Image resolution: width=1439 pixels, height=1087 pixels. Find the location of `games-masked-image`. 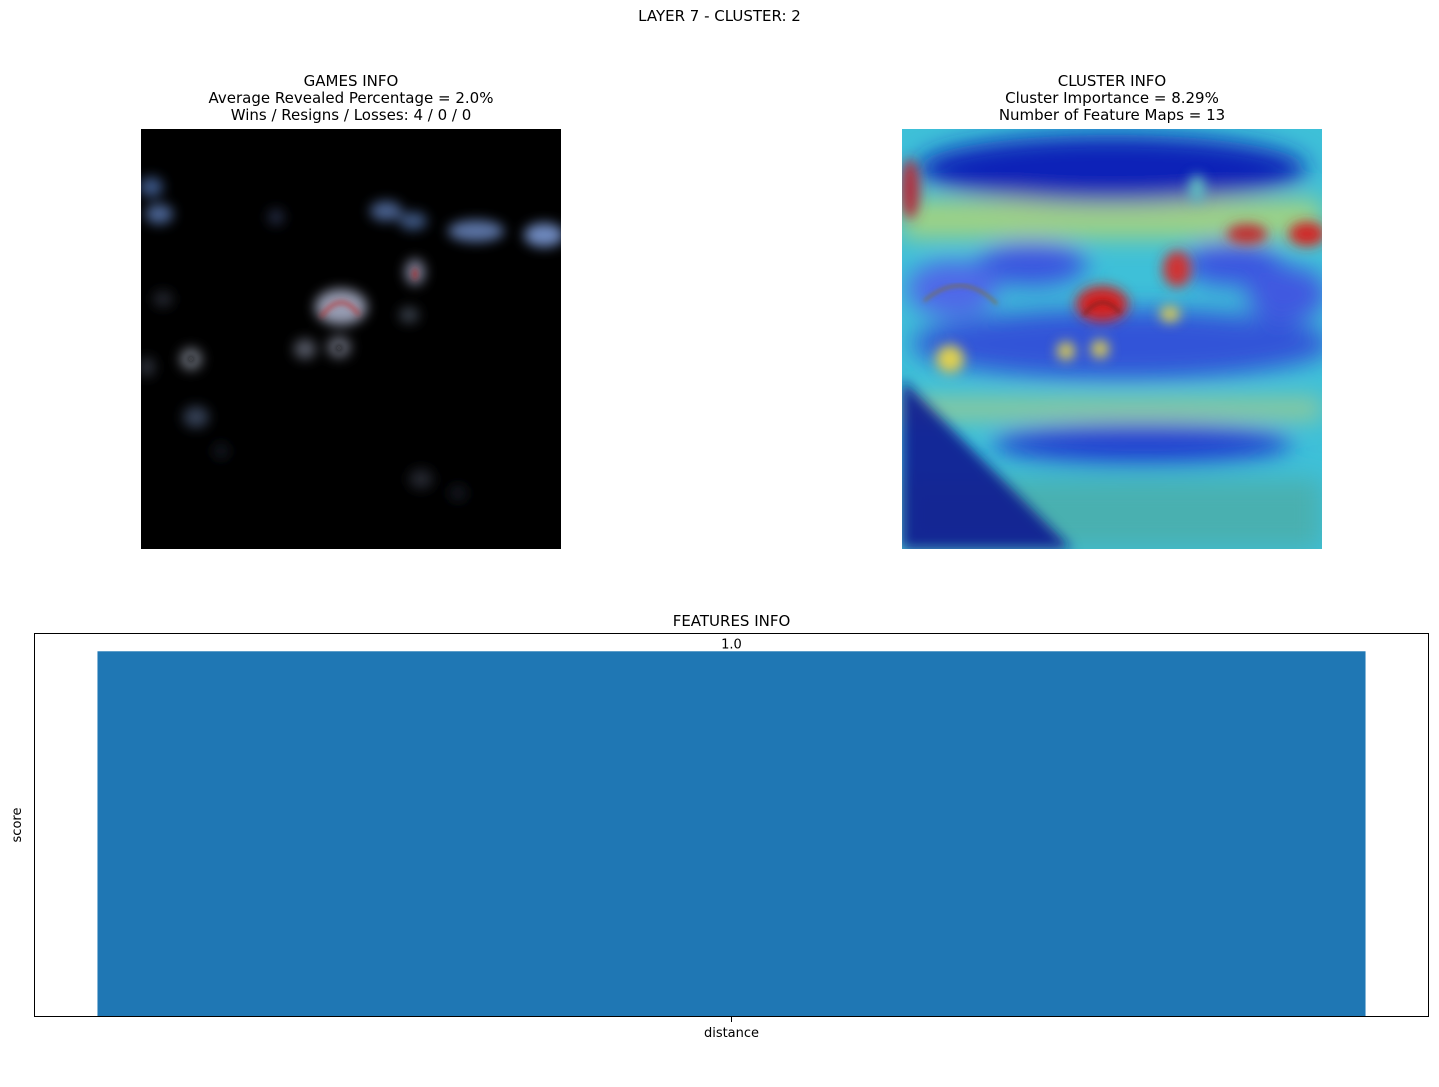

games-masked-image is located at coordinates (351, 339).